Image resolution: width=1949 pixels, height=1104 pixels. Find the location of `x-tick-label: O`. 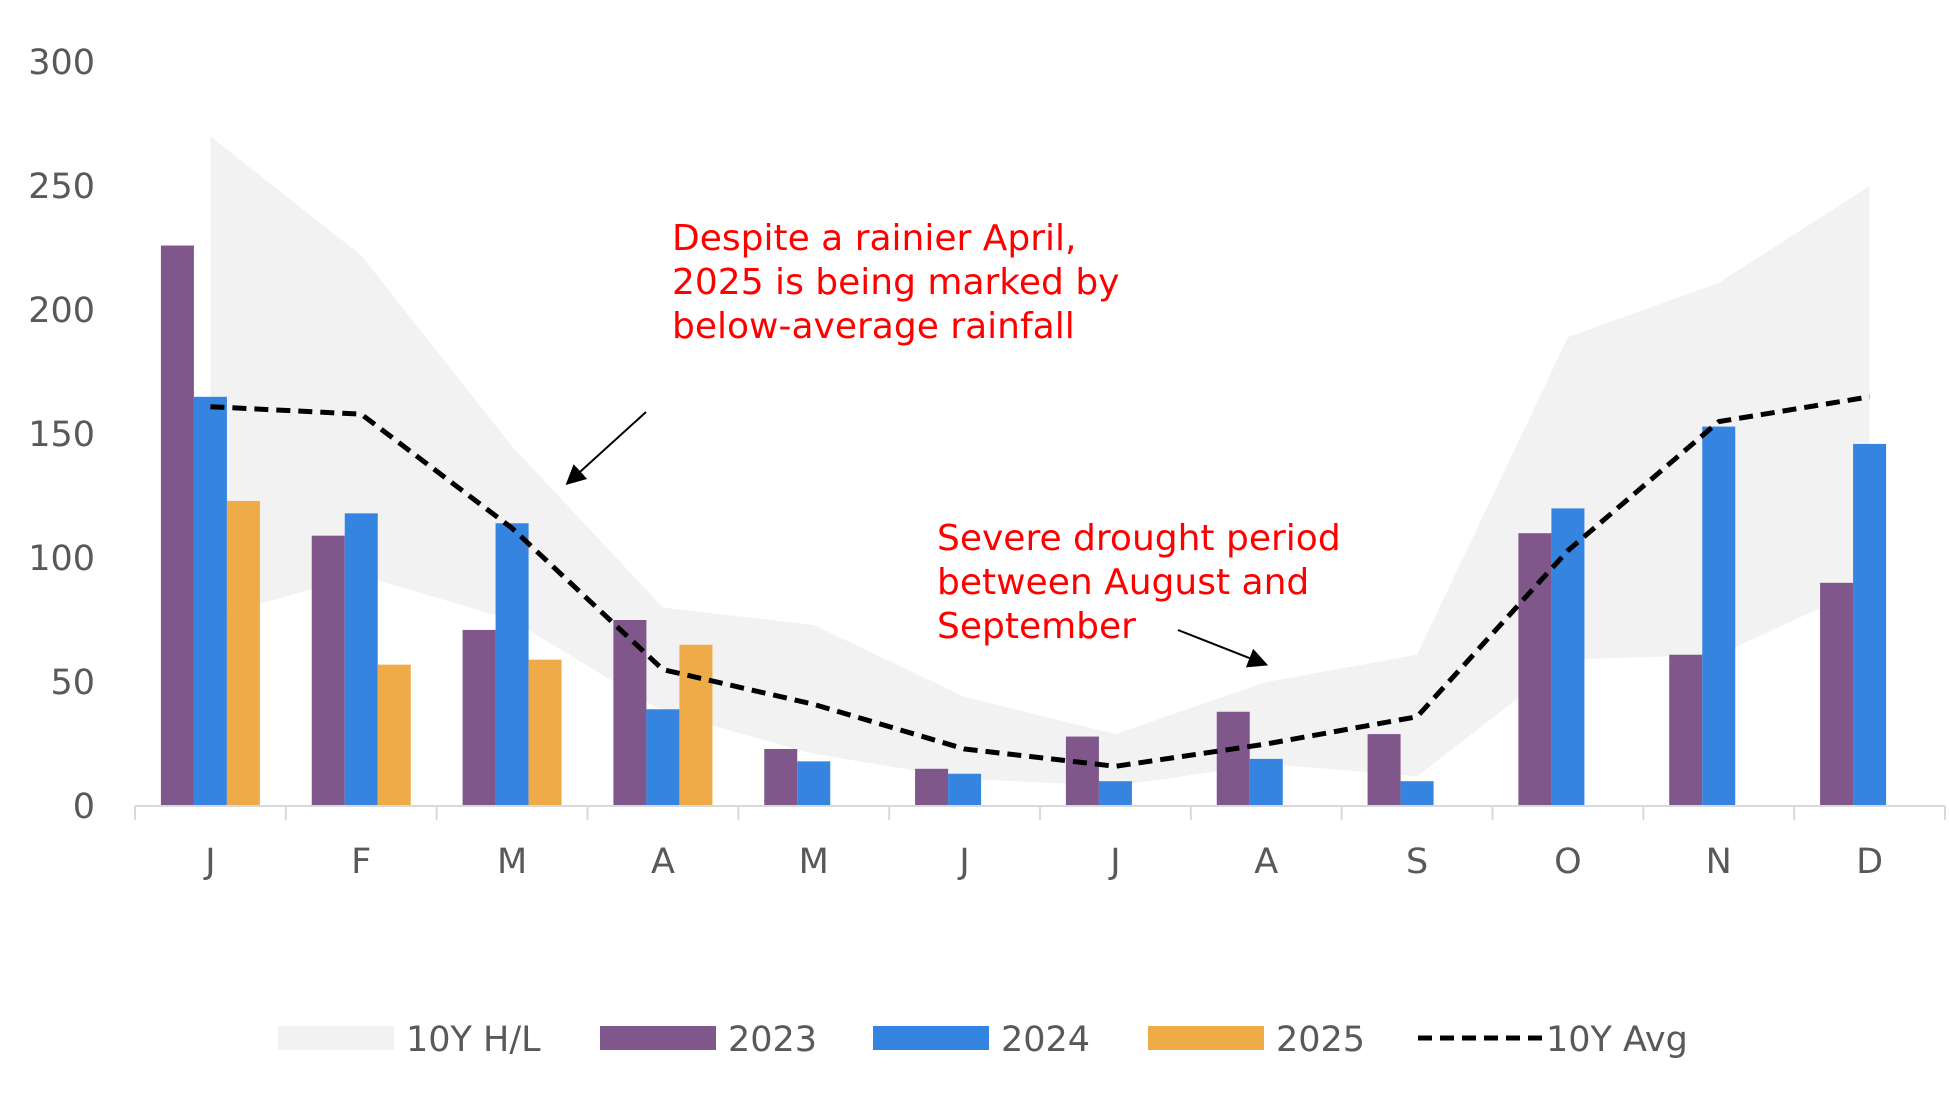

x-tick-label: O is located at coordinates (1568, 862).